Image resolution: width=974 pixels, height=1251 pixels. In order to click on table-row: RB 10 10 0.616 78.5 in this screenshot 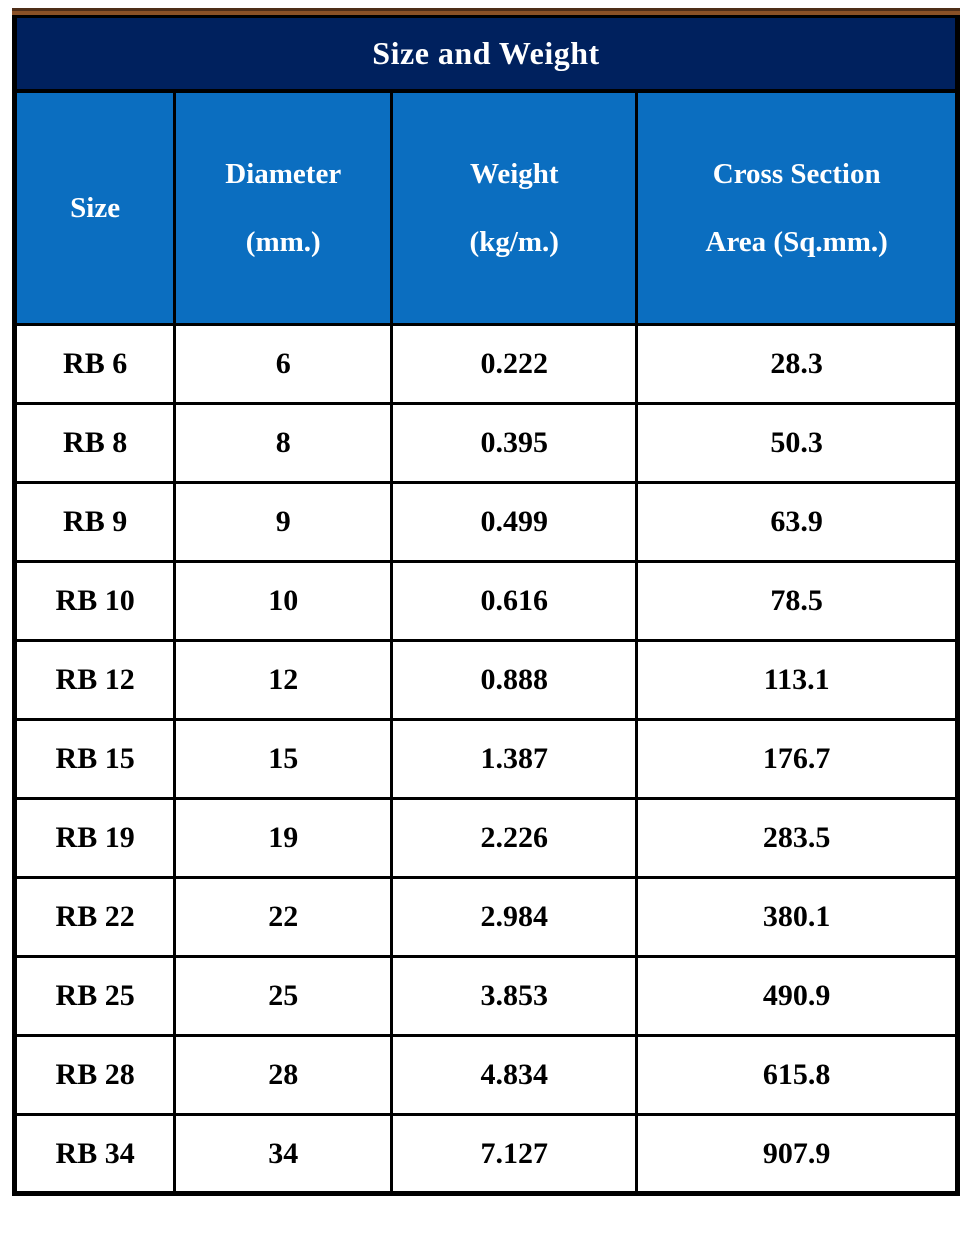, I will do `click(485, 601)`.